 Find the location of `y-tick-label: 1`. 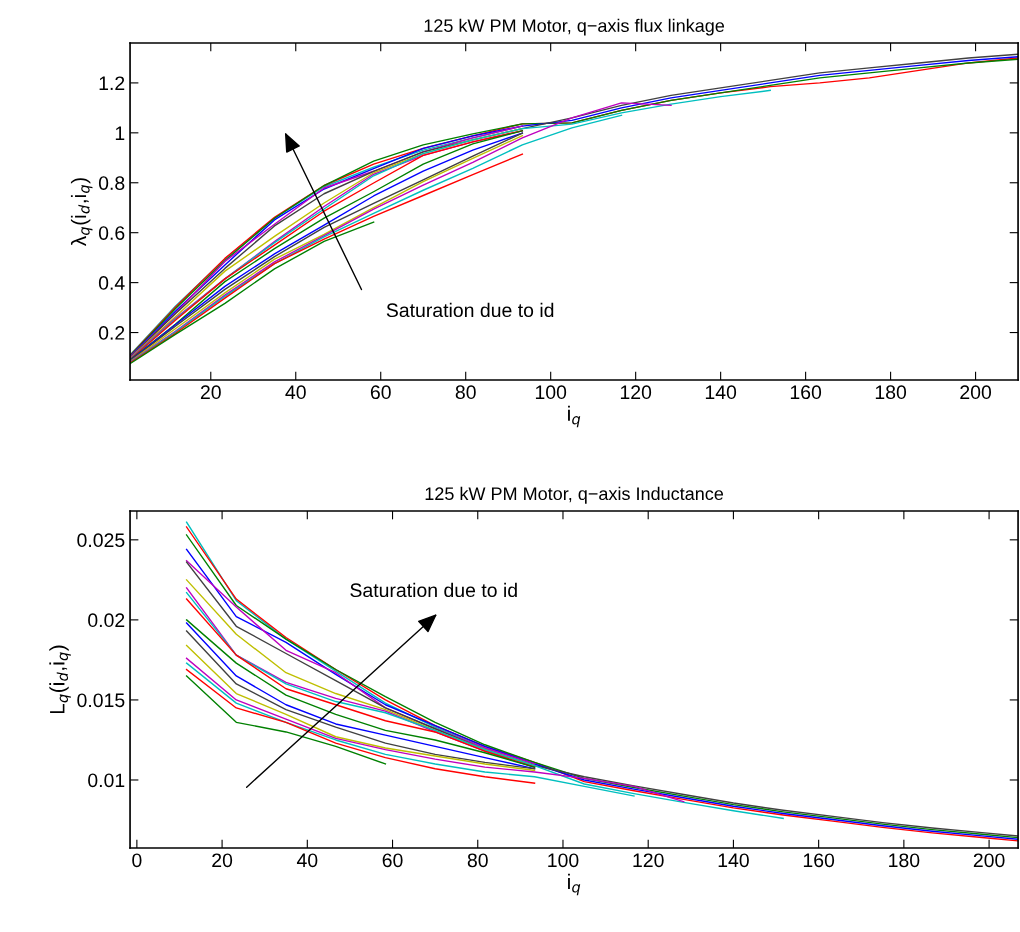

y-tick-label: 1 is located at coordinates (120, 133).